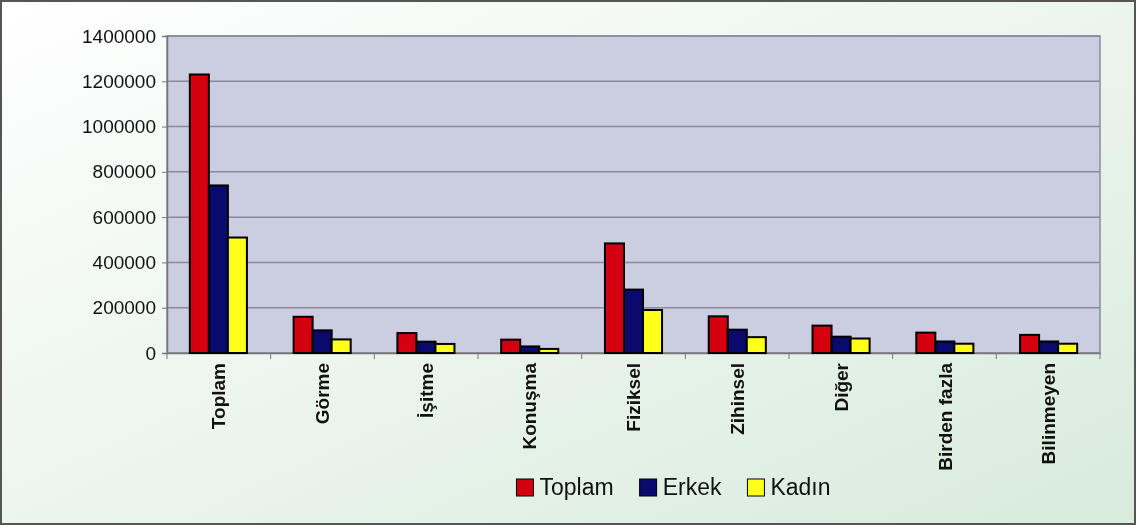 This screenshot has width=1136, height=525. I want to click on x-tick-label: Birden fazla, so click(945, 416).